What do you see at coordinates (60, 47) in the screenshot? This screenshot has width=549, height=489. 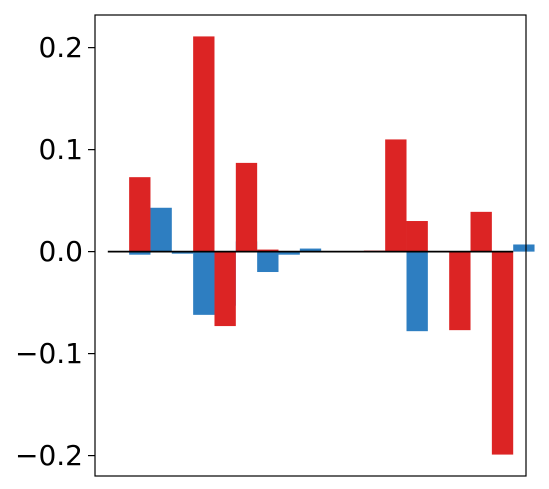 I see `y-tick-label: 0.2` at bounding box center [60, 47].